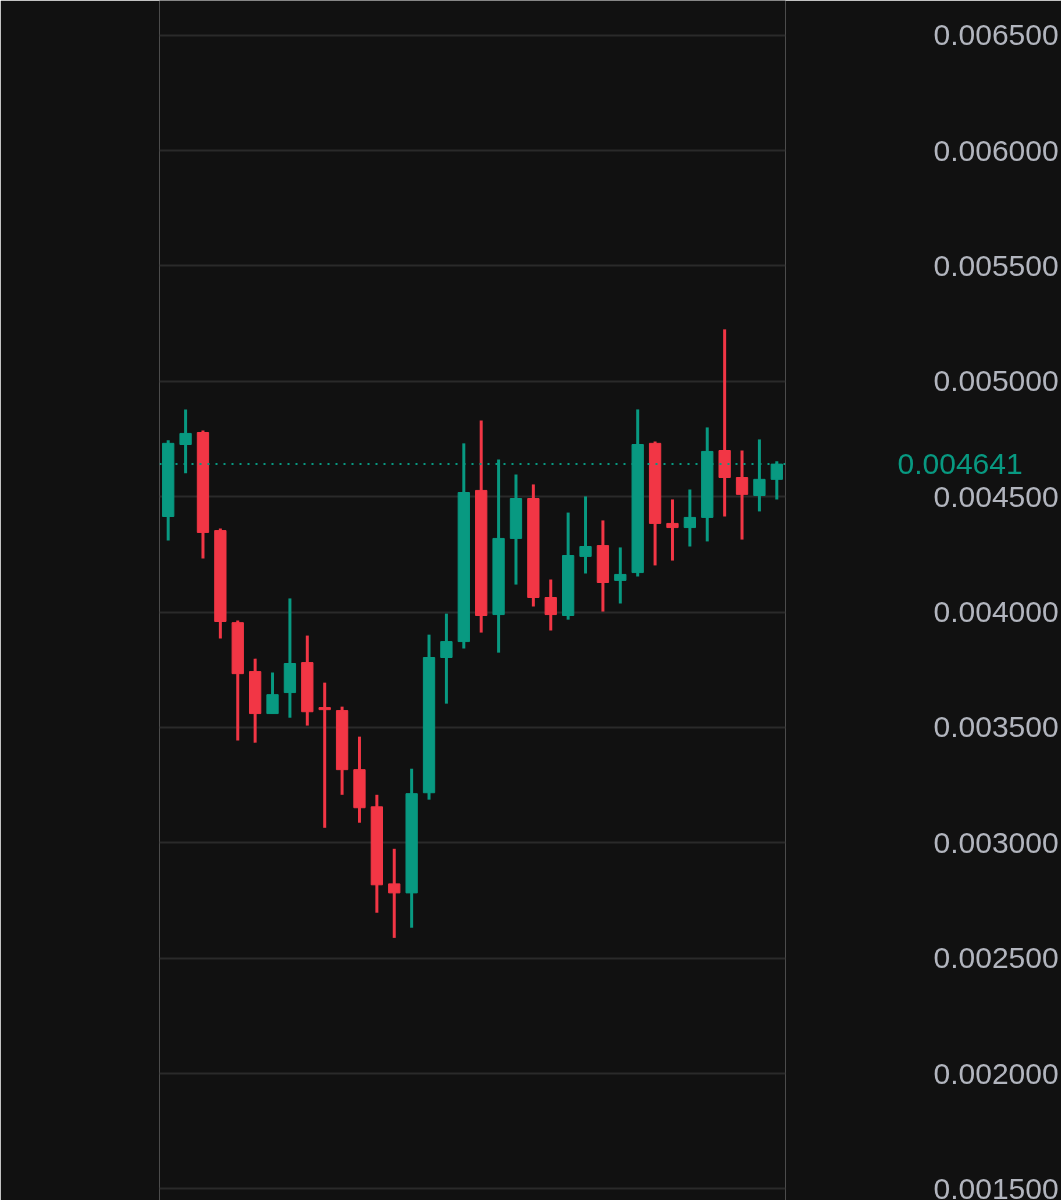 This screenshot has width=1061, height=1200. What do you see at coordinates (996, 842) in the screenshot?
I see `y-tick-label: 0.003000` at bounding box center [996, 842].